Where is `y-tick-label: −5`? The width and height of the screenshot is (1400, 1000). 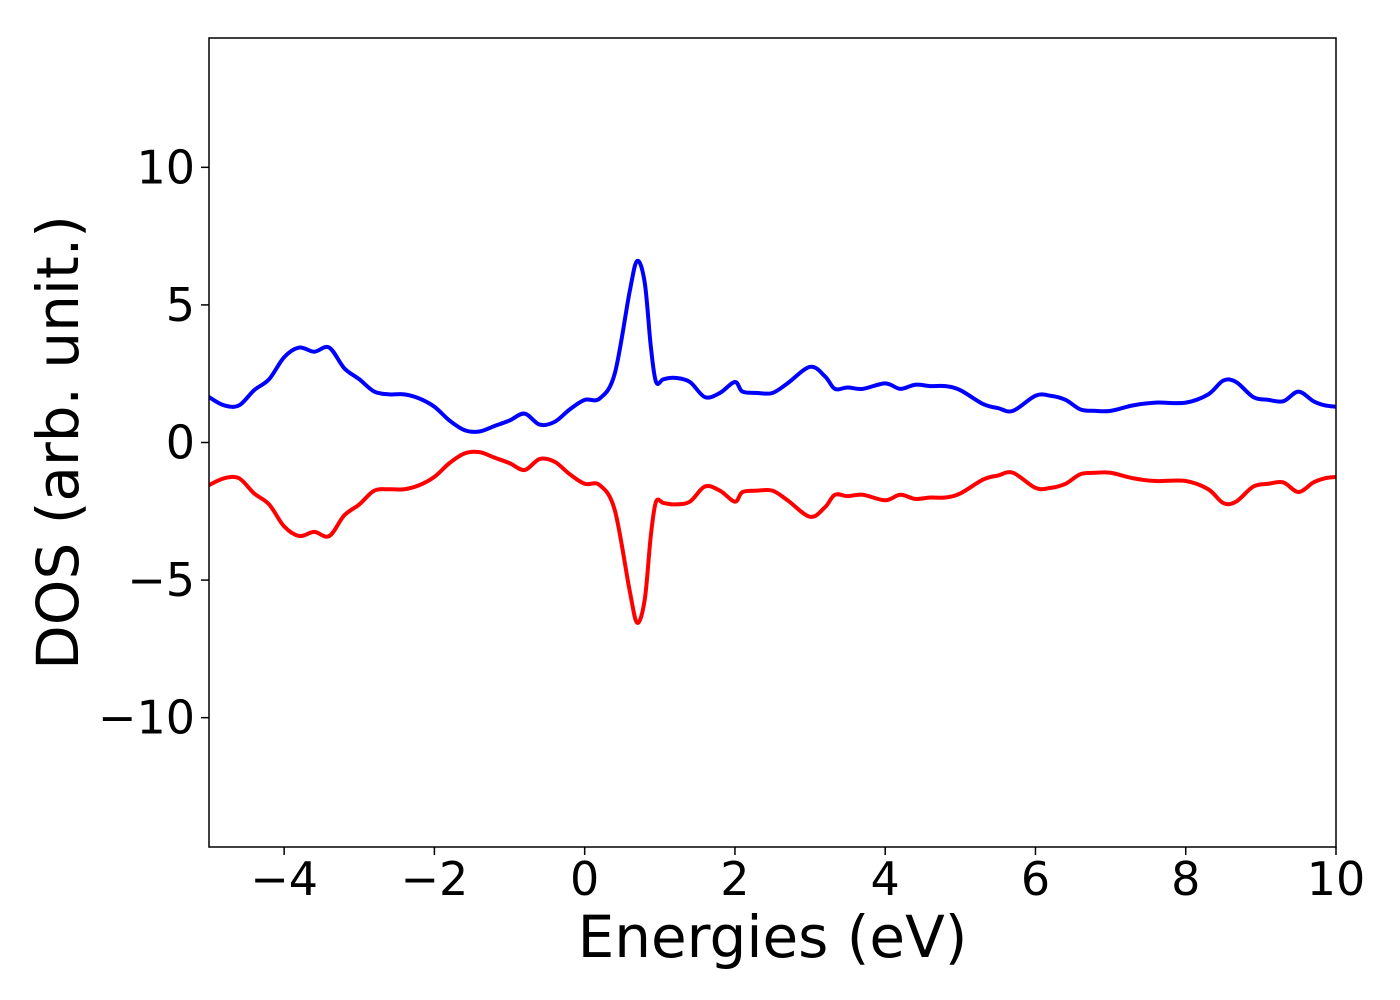 y-tick-label: −5 is located at coordinates (161, 580).